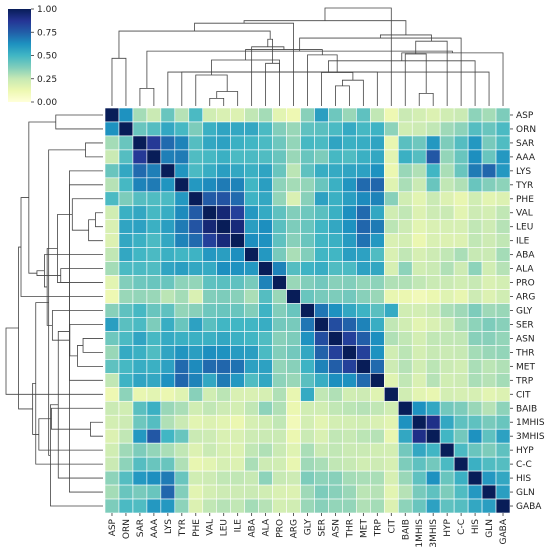 The width and height of the screenshot is (550, 554). Describe the element at coordinates (47, 80) in the screenshot. I see `colorbar-tick-label: 0.25` at that location.